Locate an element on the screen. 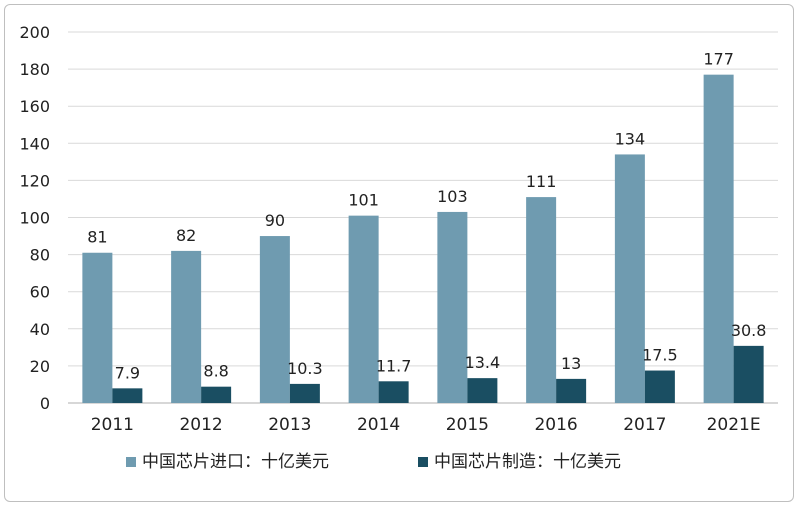 This screenshot has width=800, height=508. data-label-imports: 134 is located at coordinates (630, 138).